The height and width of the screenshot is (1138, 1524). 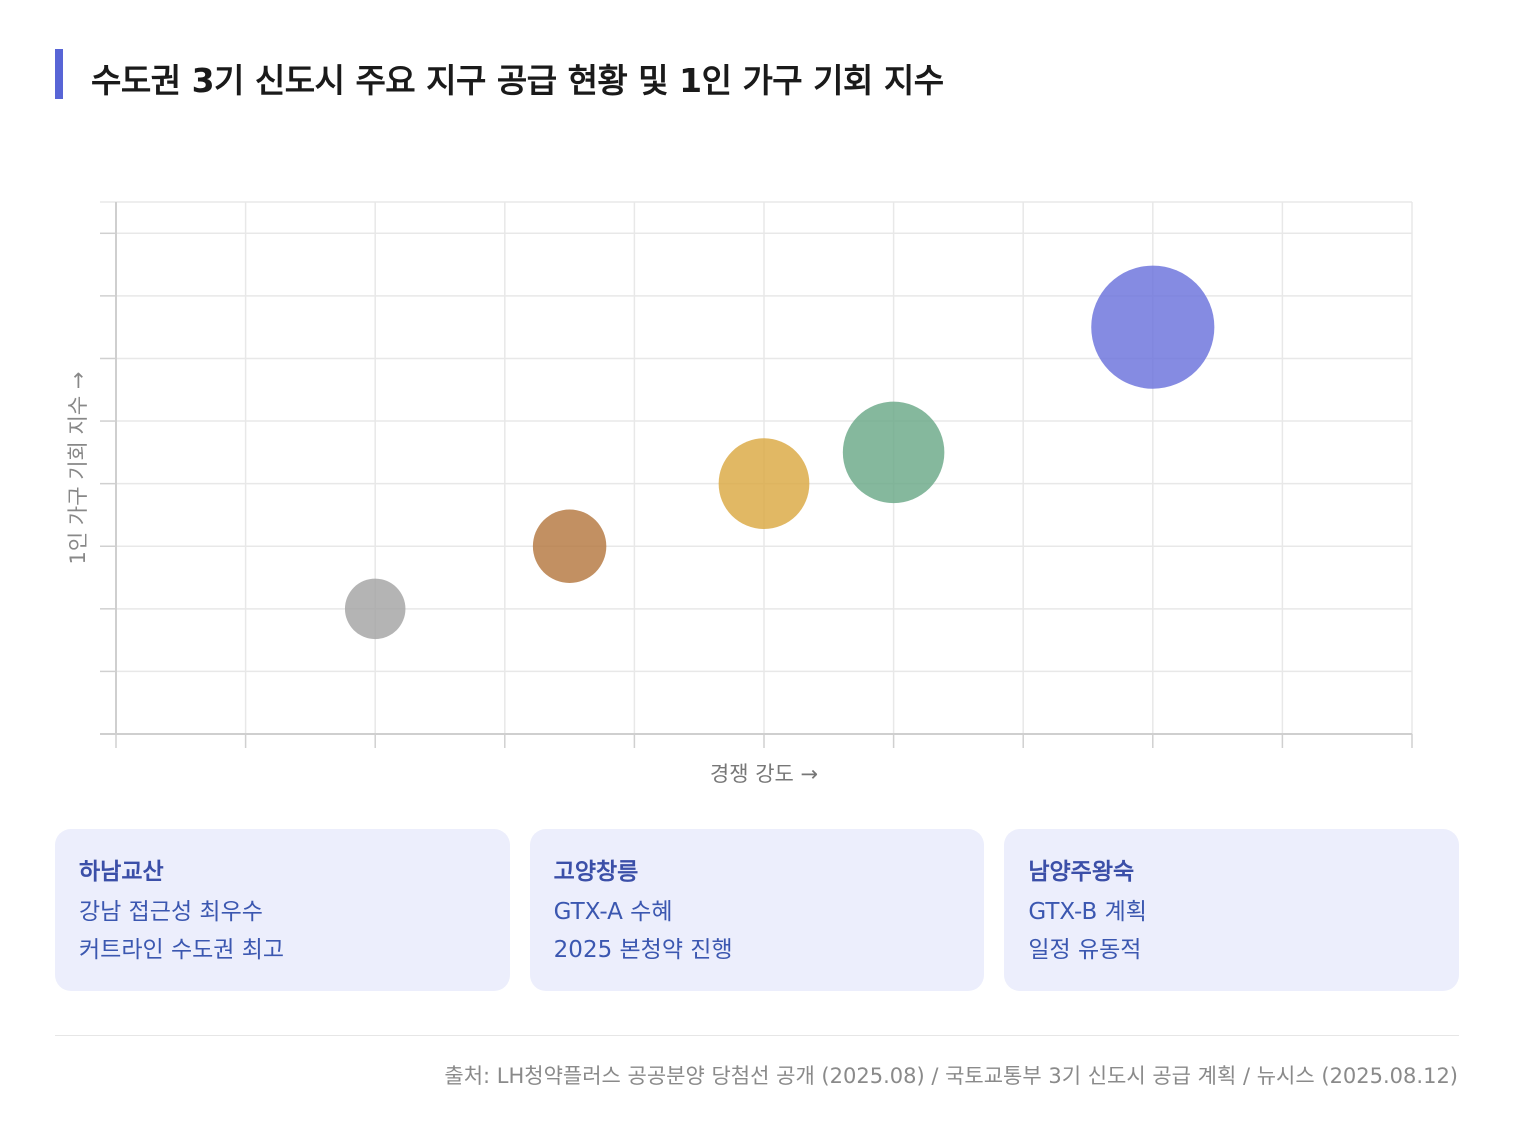 What do you see at coordinates (757, 1035) in the screenshot?
I see `footer-divider` at bounding box center [757, 1035].